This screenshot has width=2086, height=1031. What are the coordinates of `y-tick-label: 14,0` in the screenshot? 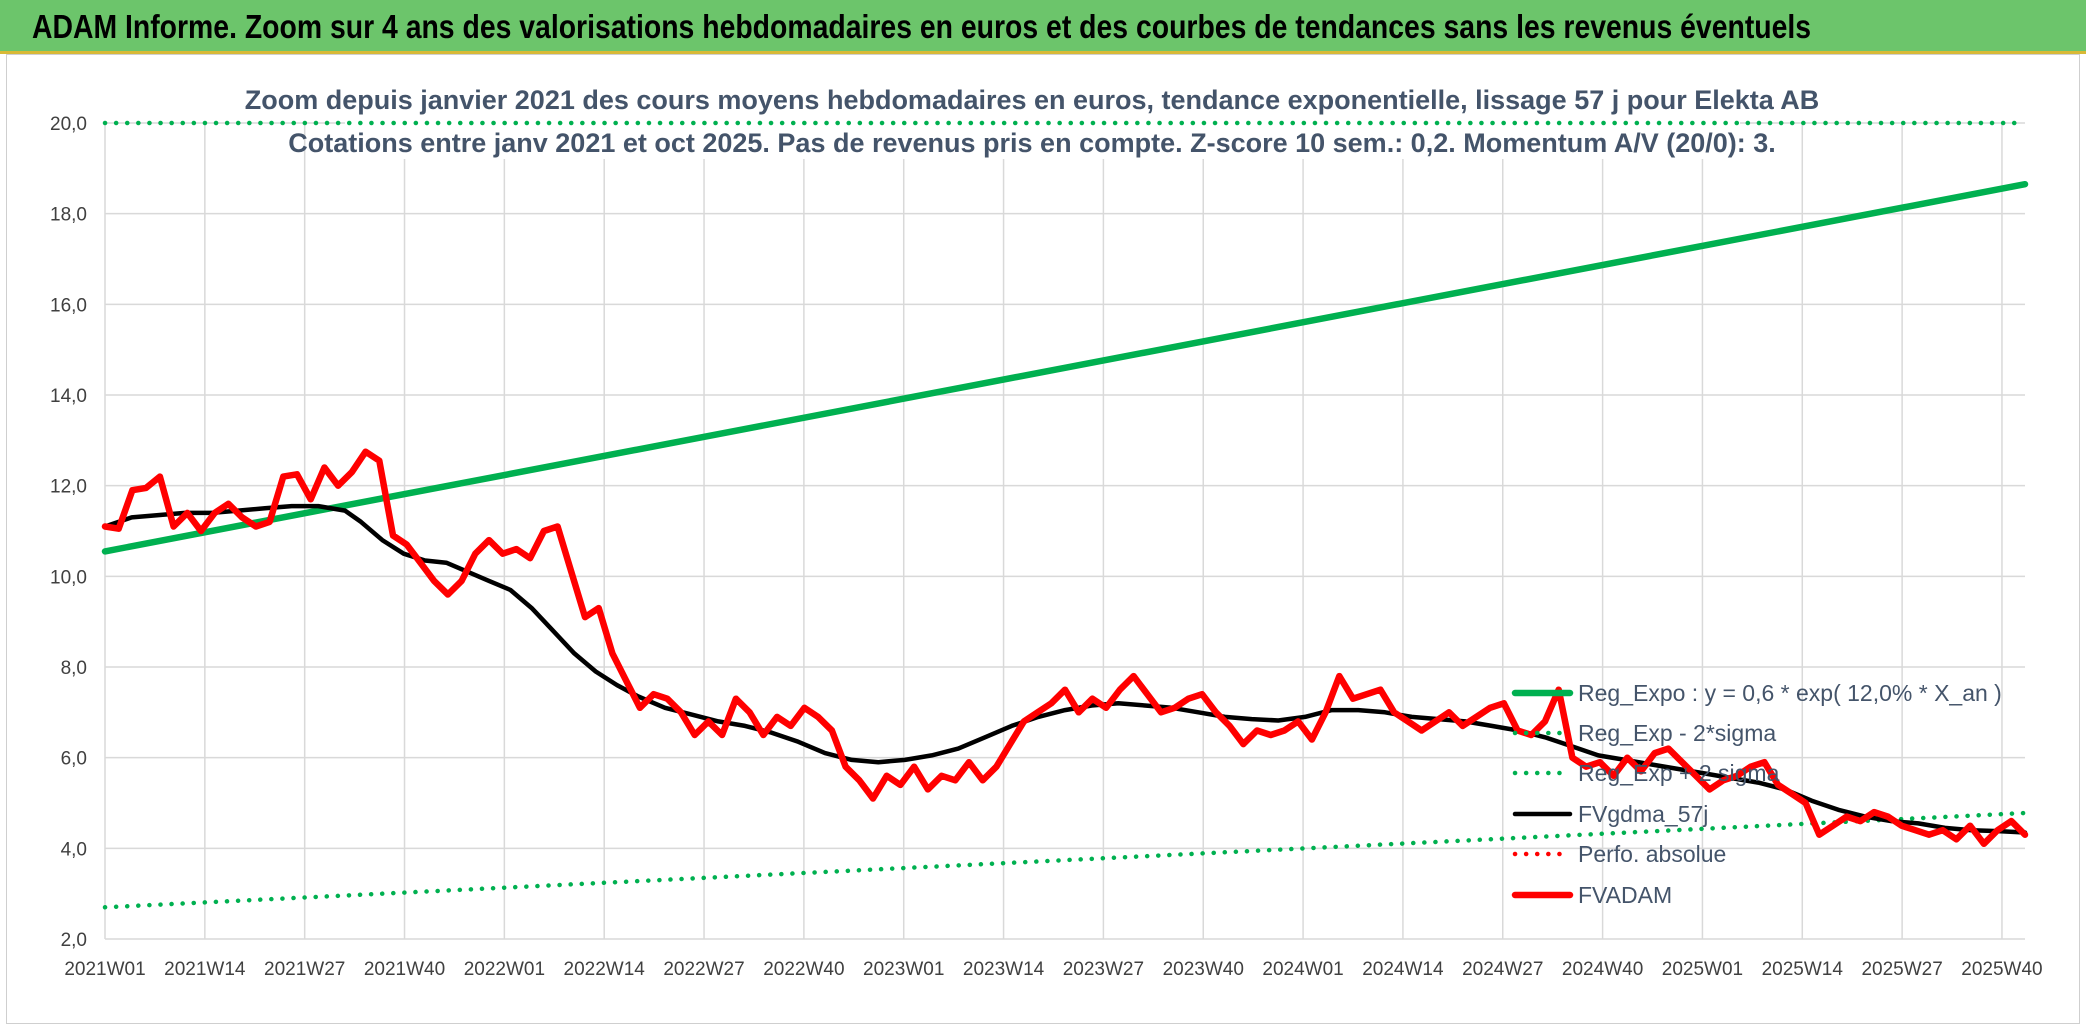 It's located at (68, 396).